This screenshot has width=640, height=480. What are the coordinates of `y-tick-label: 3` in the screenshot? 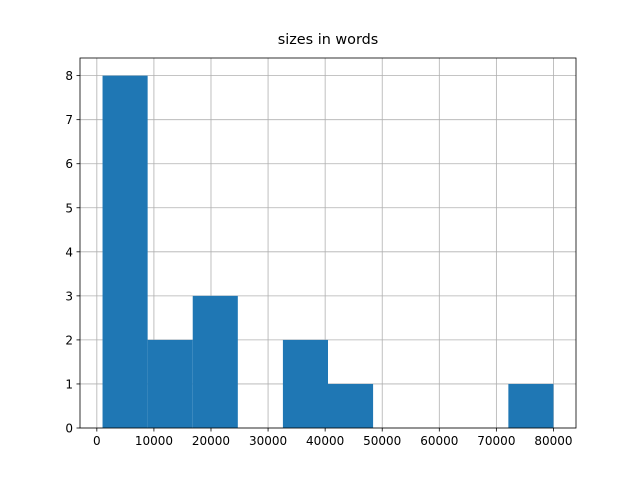 It's located at (69, 296).